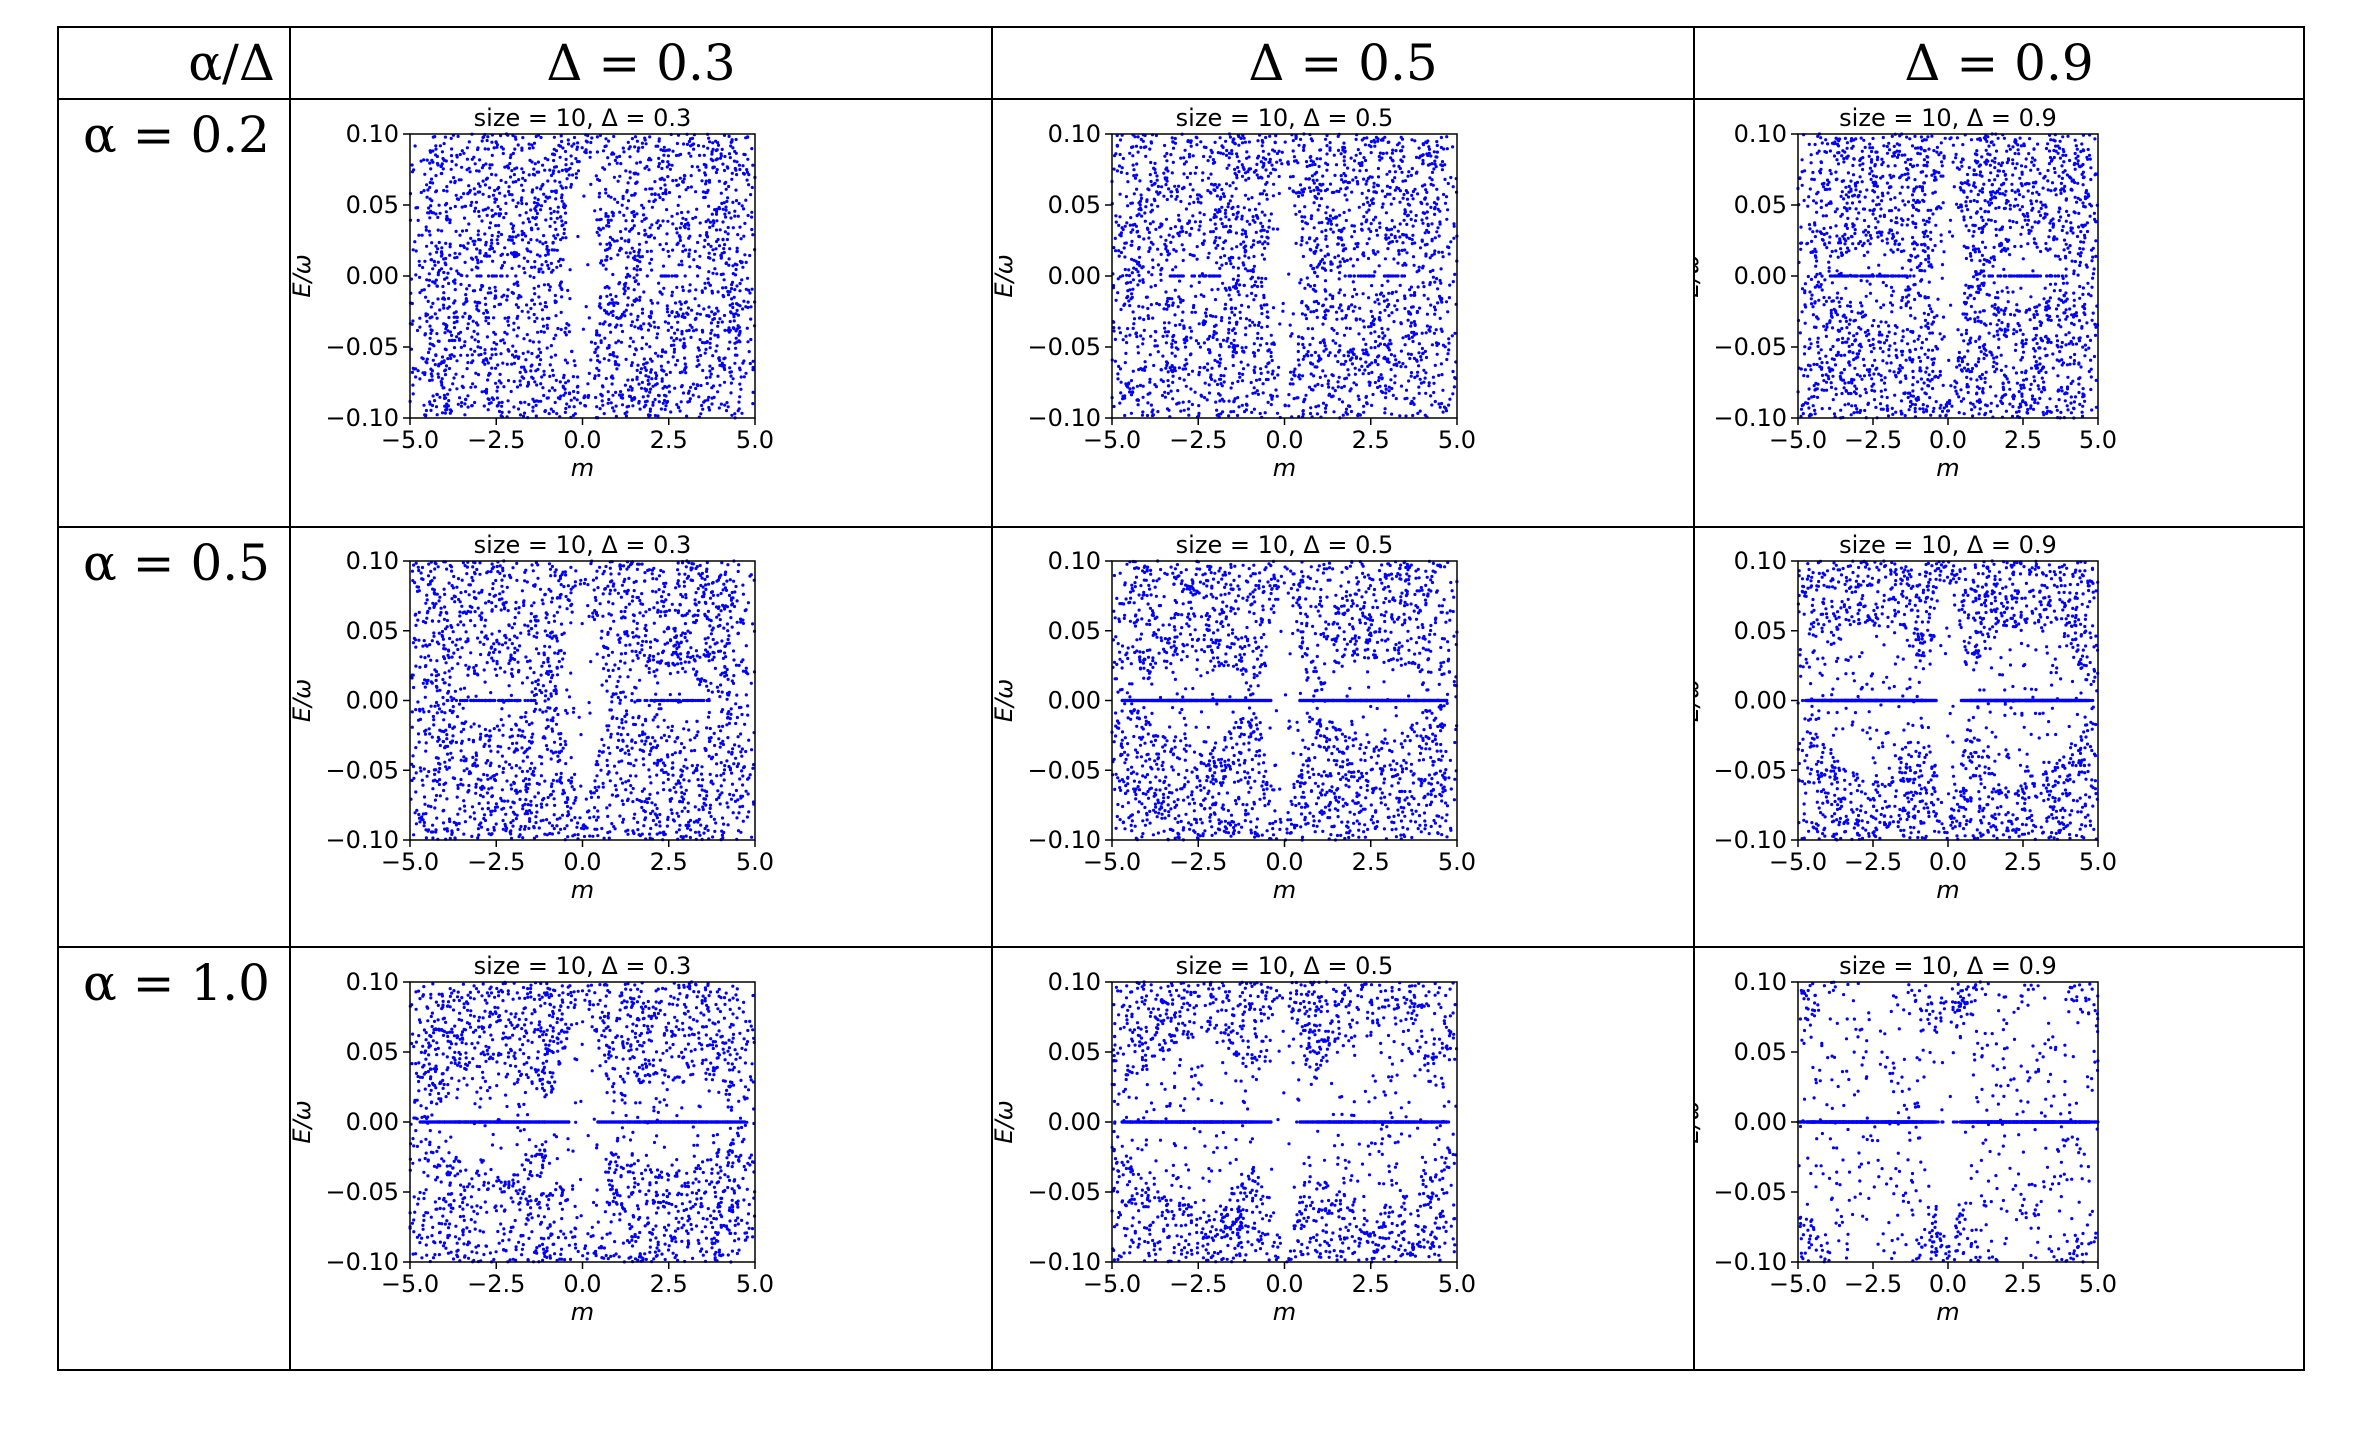 The height and width of the screenshot is (1436, 2354). What do you see at coordinates (1999, 63) in the screenshot?
I see `column-header-delta-0.9: Δ = 0.9` at bounding box center [1999, 63].